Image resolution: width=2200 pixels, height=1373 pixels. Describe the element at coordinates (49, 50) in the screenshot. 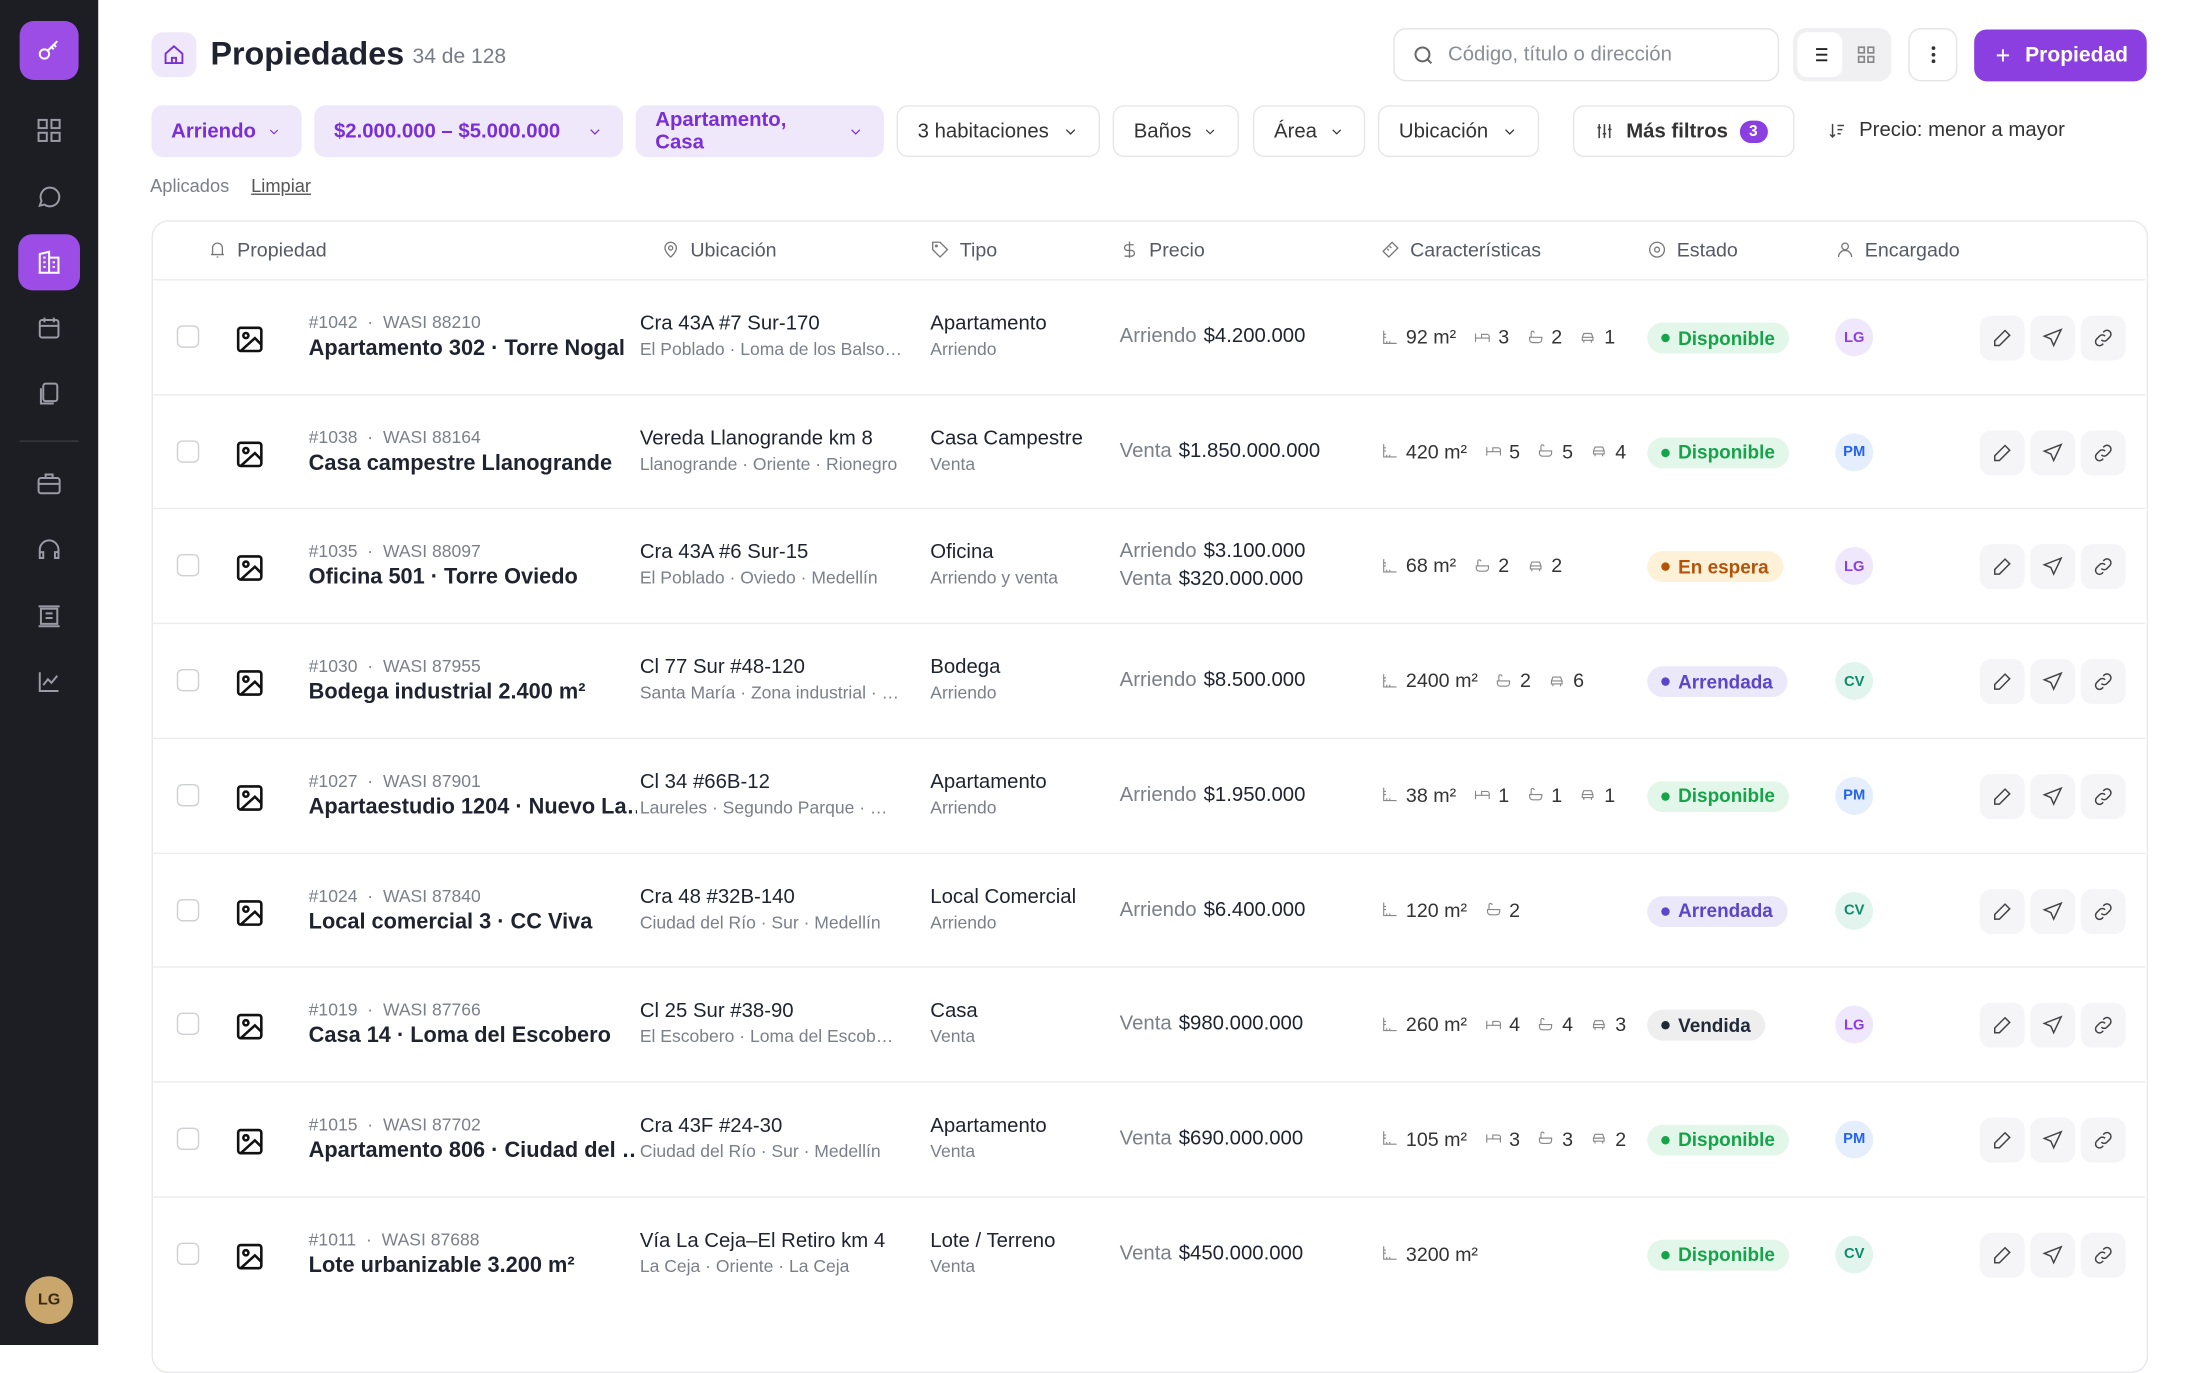

I see `logo` at that location.